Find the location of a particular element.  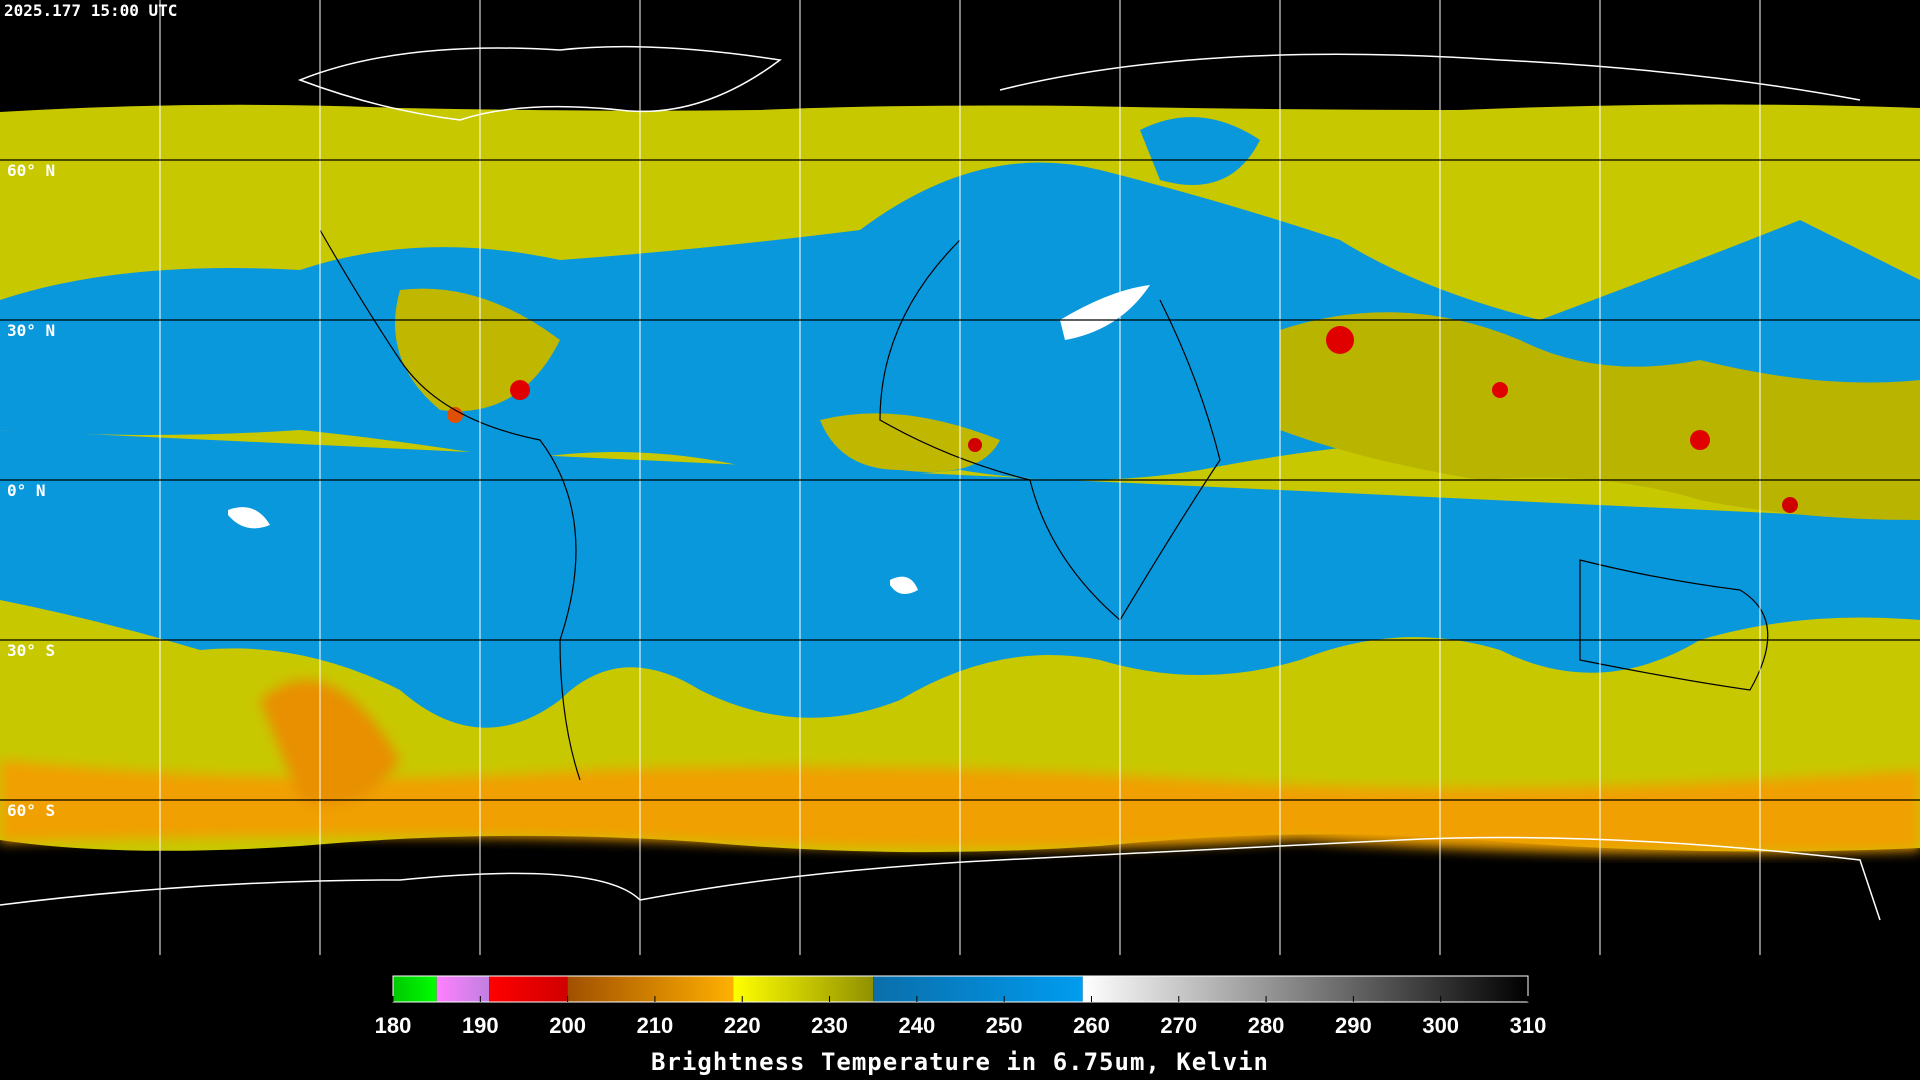

colorbar-tick-label: 300 is located at coordinates (1440, 1025).